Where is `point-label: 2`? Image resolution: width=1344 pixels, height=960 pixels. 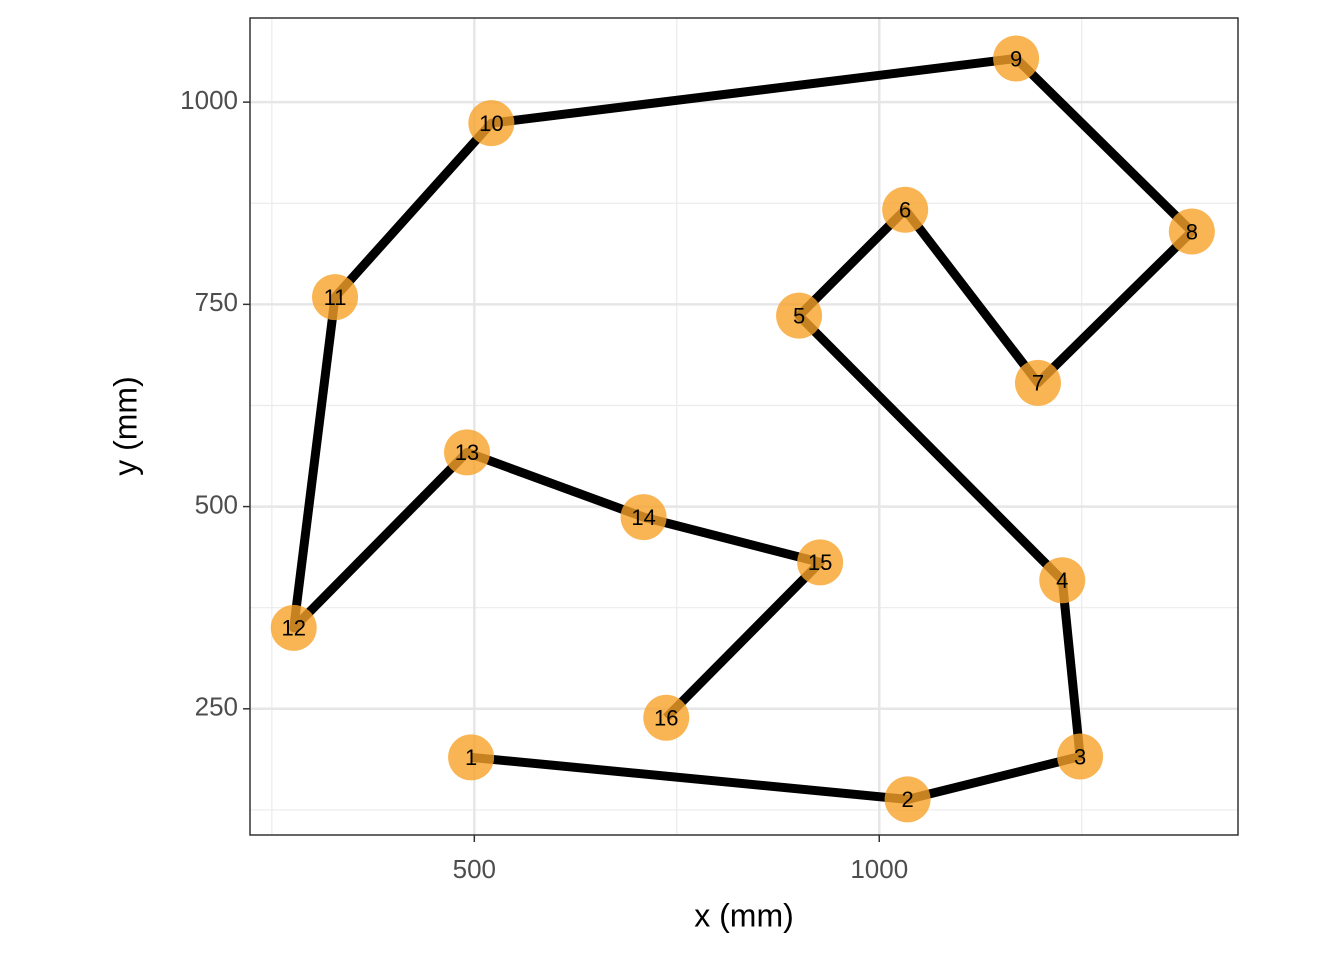
point-label: 2 is located at coordinates (907, 799).